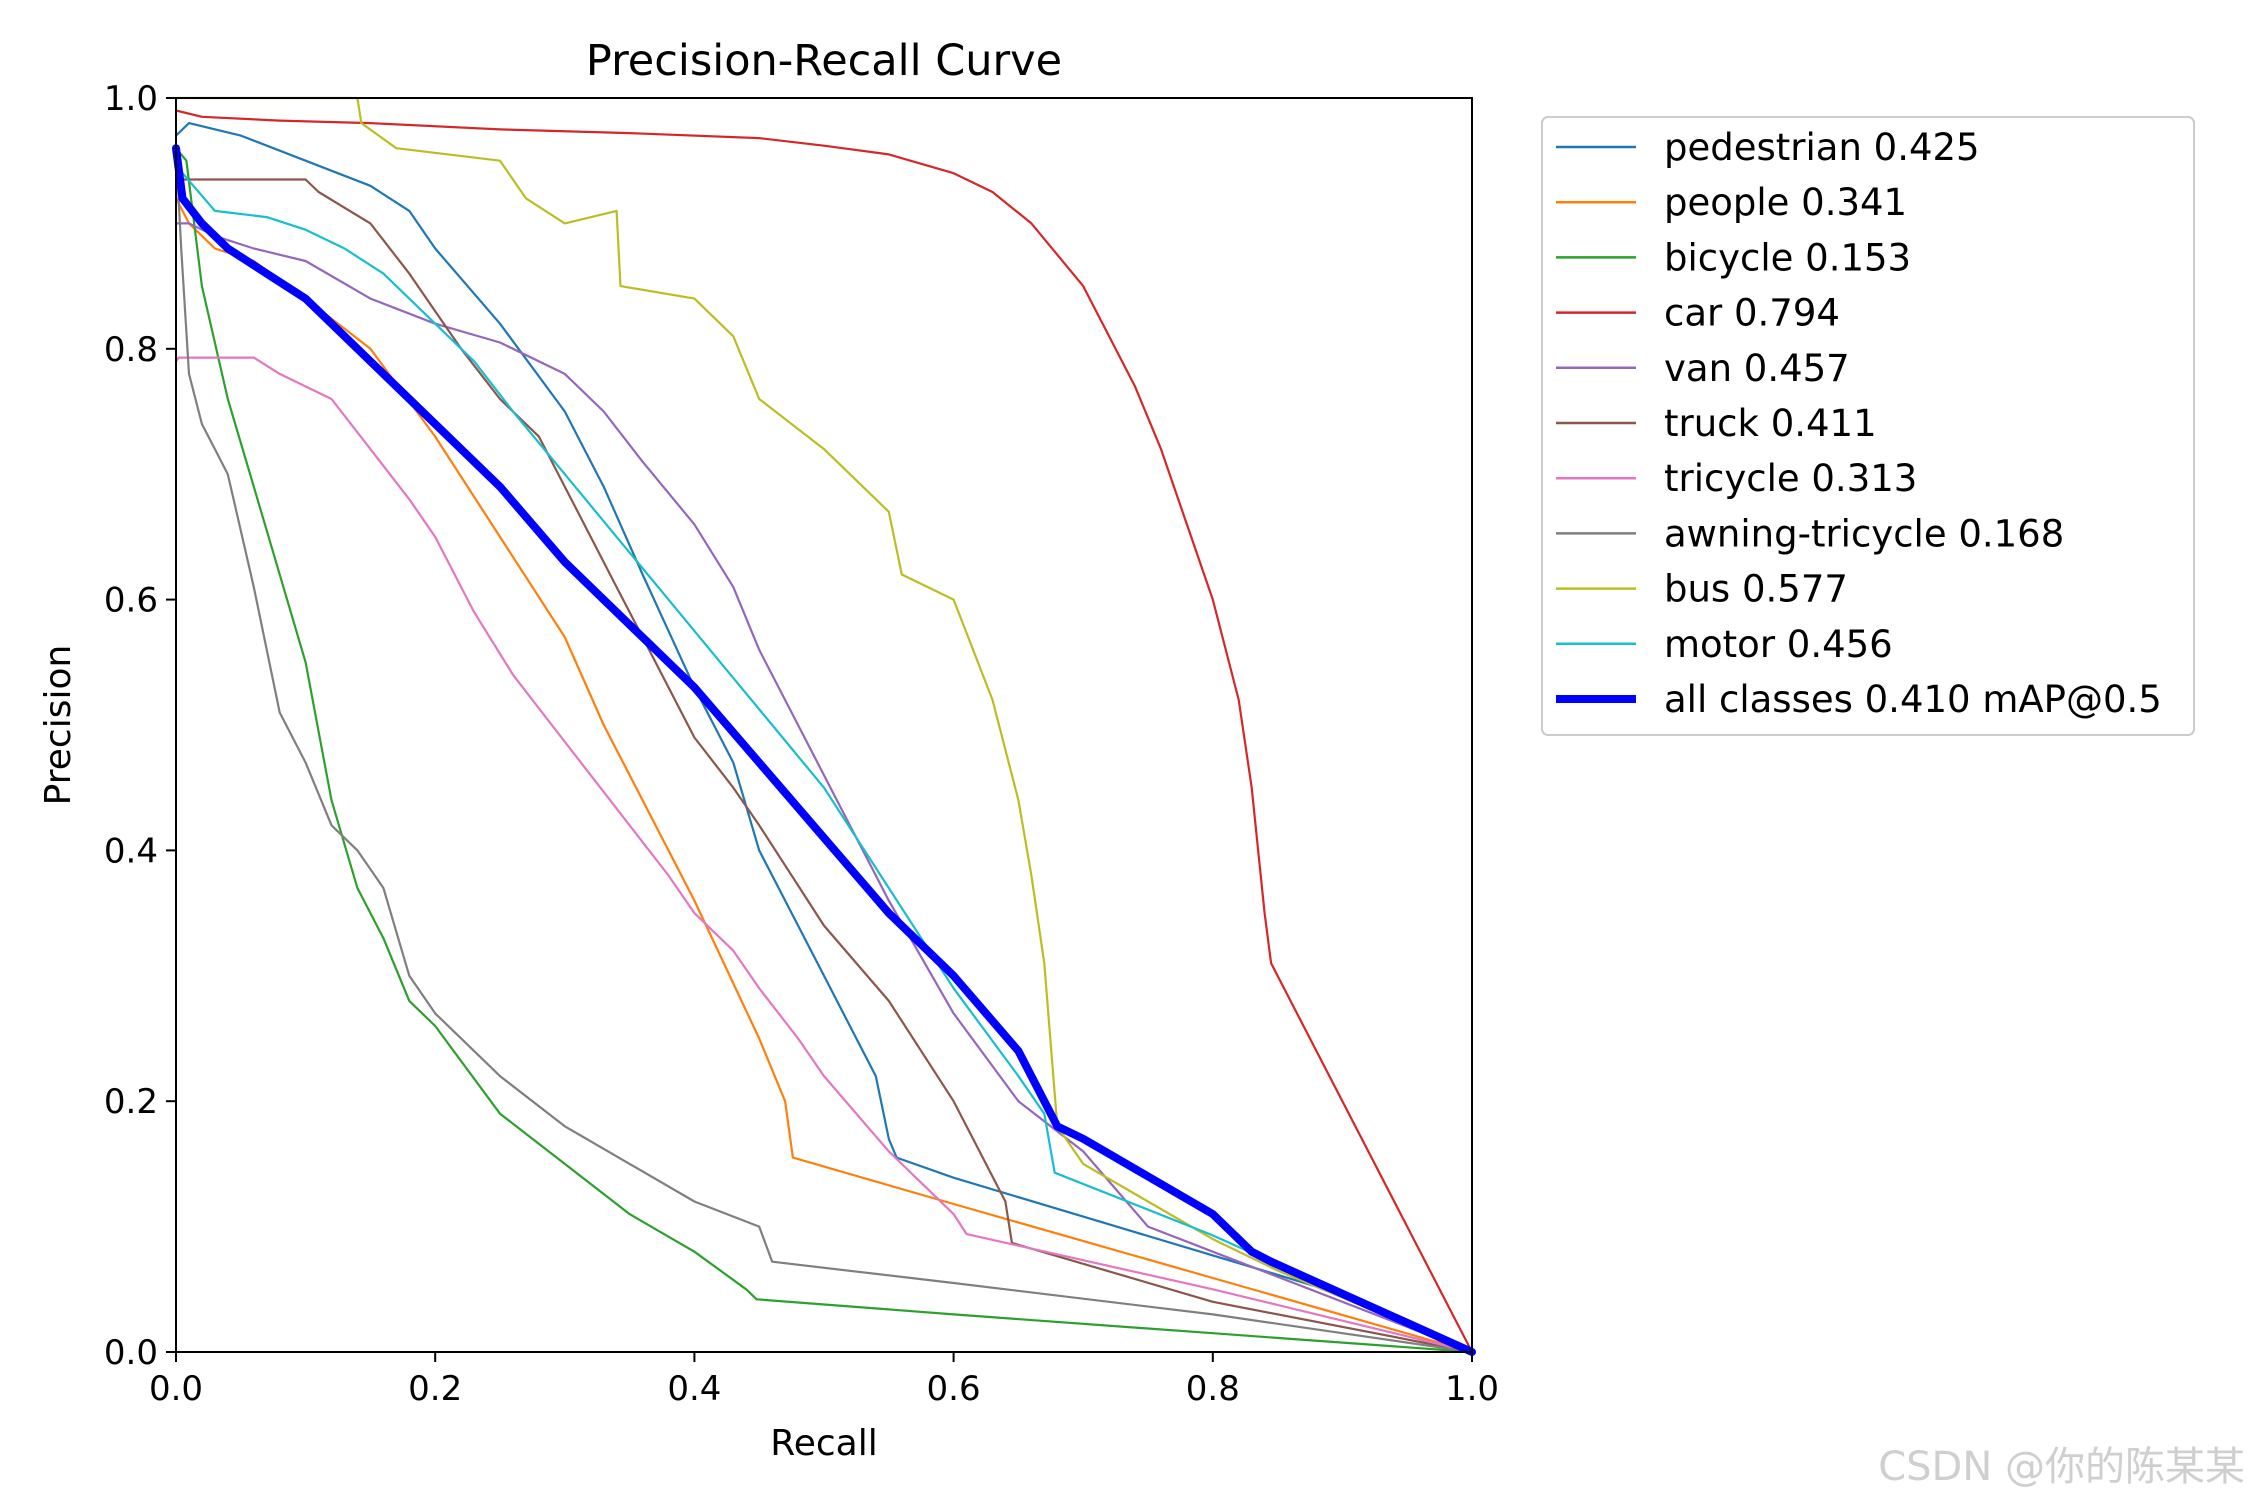 This screenshot has height=1500, width=2250. What do you see at coordinates (824, 1380) in the screenshot?
I see `x-axis: 0.0 0.2 0.4 0.6 0.8 1.0` at bounding box center [824, 1380].